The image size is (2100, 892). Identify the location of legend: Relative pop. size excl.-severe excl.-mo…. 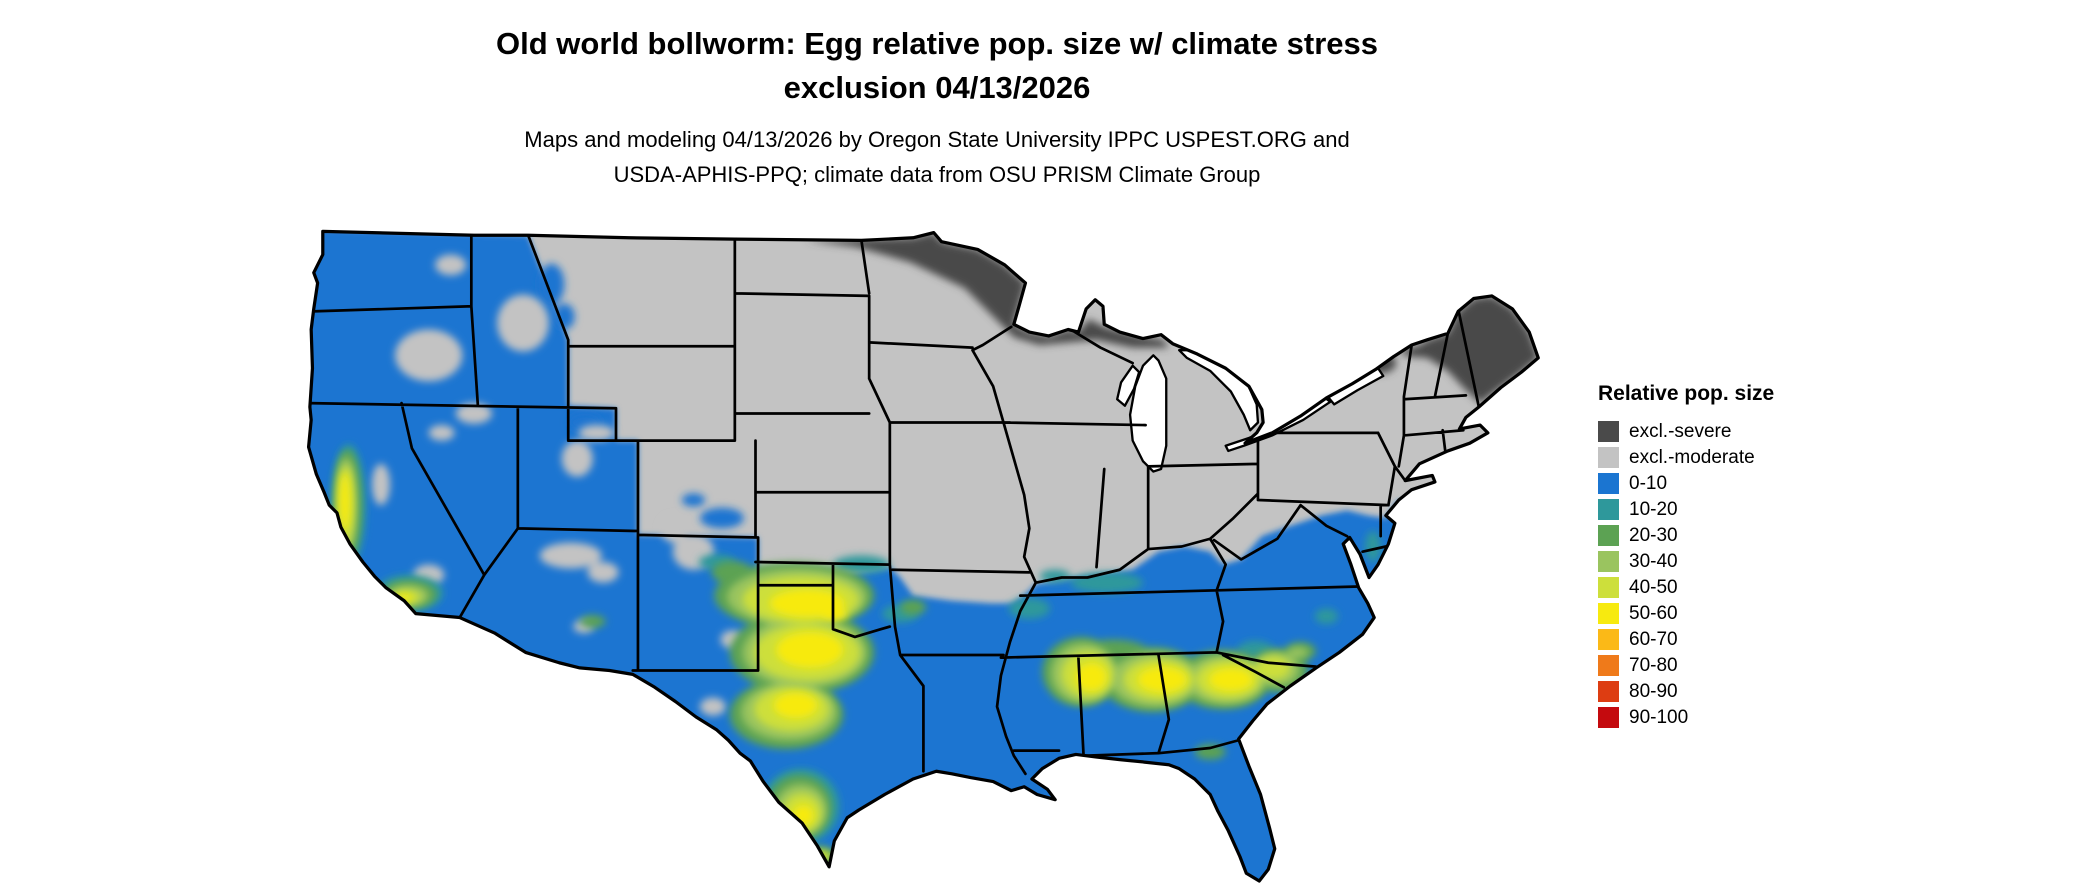
(1686, 556).